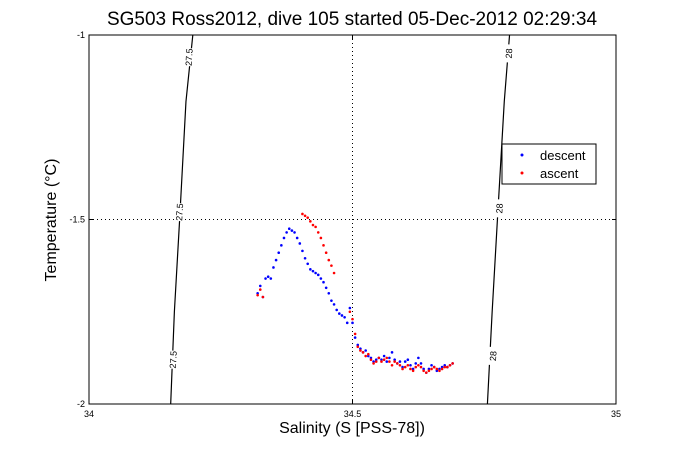 The height and width of the screenshot is (454, 681). What do you see at coordinates (549, 164) in the screenshot?
I see `legend: descent ascent` at bounding box center [549, 164].